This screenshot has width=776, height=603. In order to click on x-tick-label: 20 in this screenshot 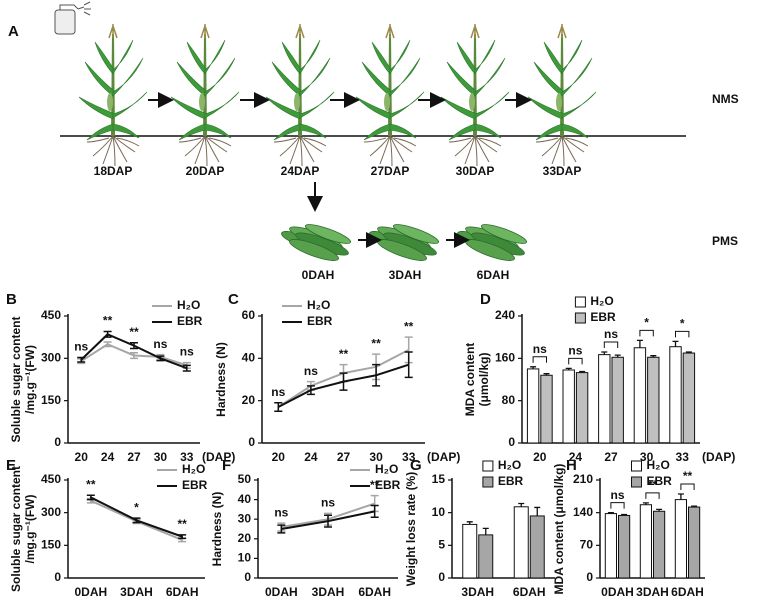, I will do `click(540, 457)`.